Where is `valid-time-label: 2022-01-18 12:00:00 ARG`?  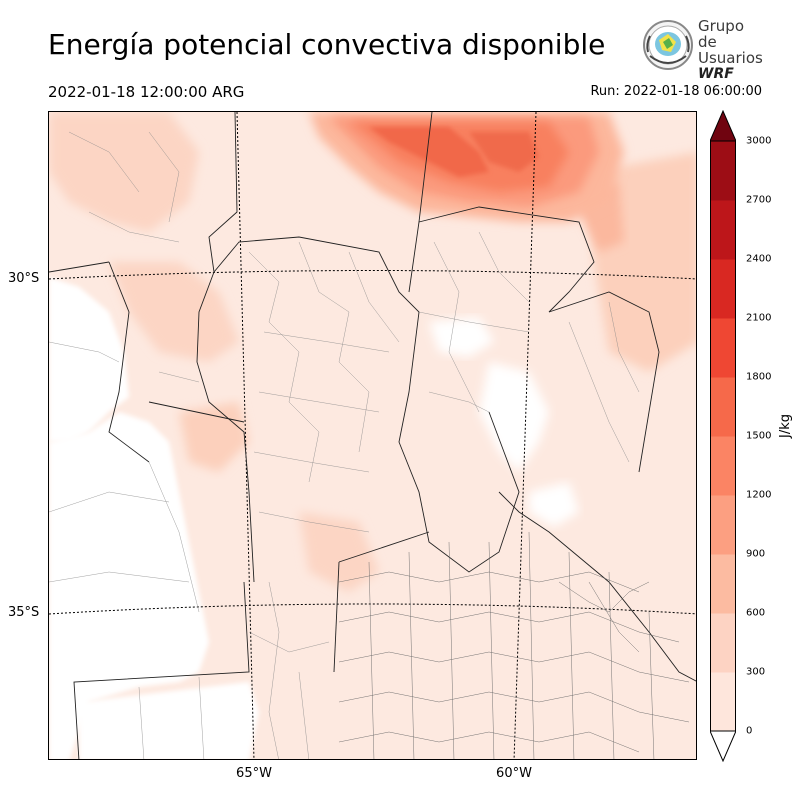 valid-time-label: 2022-01-18 12:00:00 ARG is located at coordinates (146, 92).